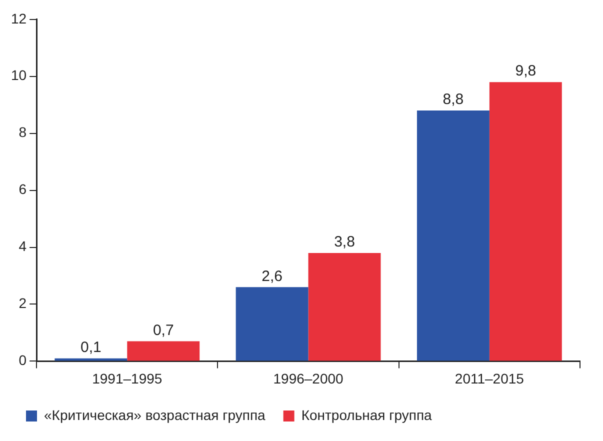 The height and width of the screenshot is (441, 603). I want to click on y-tick-label: 2, so click(22, 303).